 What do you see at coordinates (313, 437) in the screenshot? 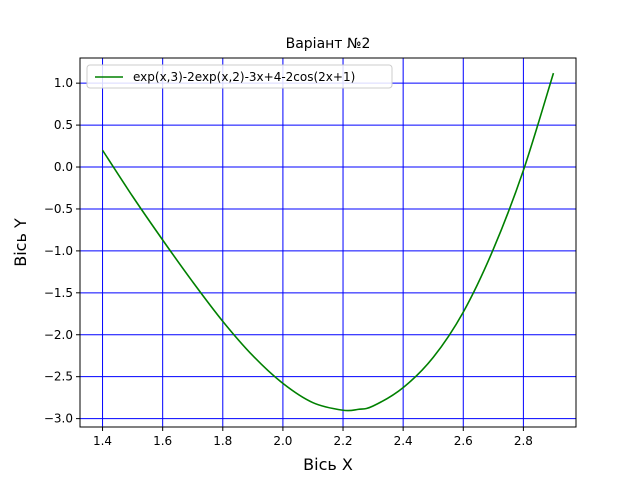
I see `x-axis: 1.4 1.6 1.8 2.0 2.2 2.4 2.6 2.8` at bounding box center [313, 437].